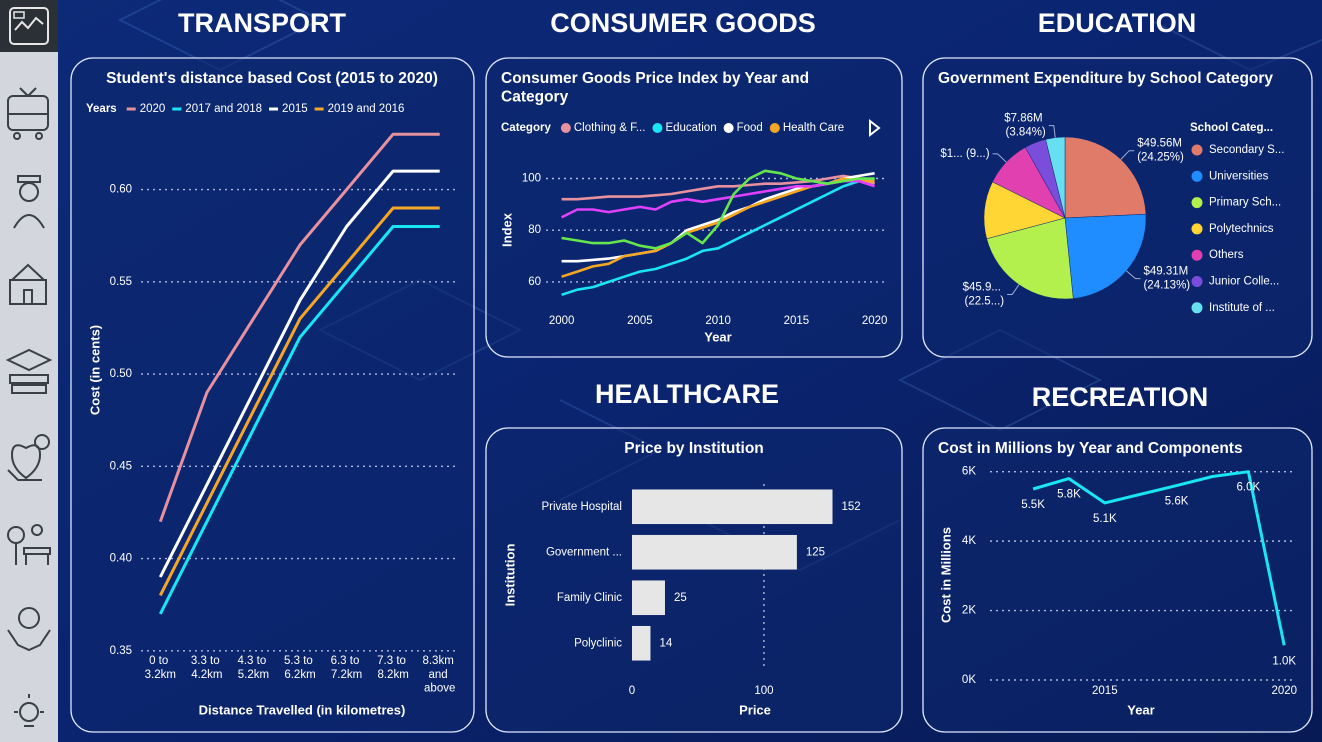  I want to click on chart-title: Price by Institution, so click(694, 448).